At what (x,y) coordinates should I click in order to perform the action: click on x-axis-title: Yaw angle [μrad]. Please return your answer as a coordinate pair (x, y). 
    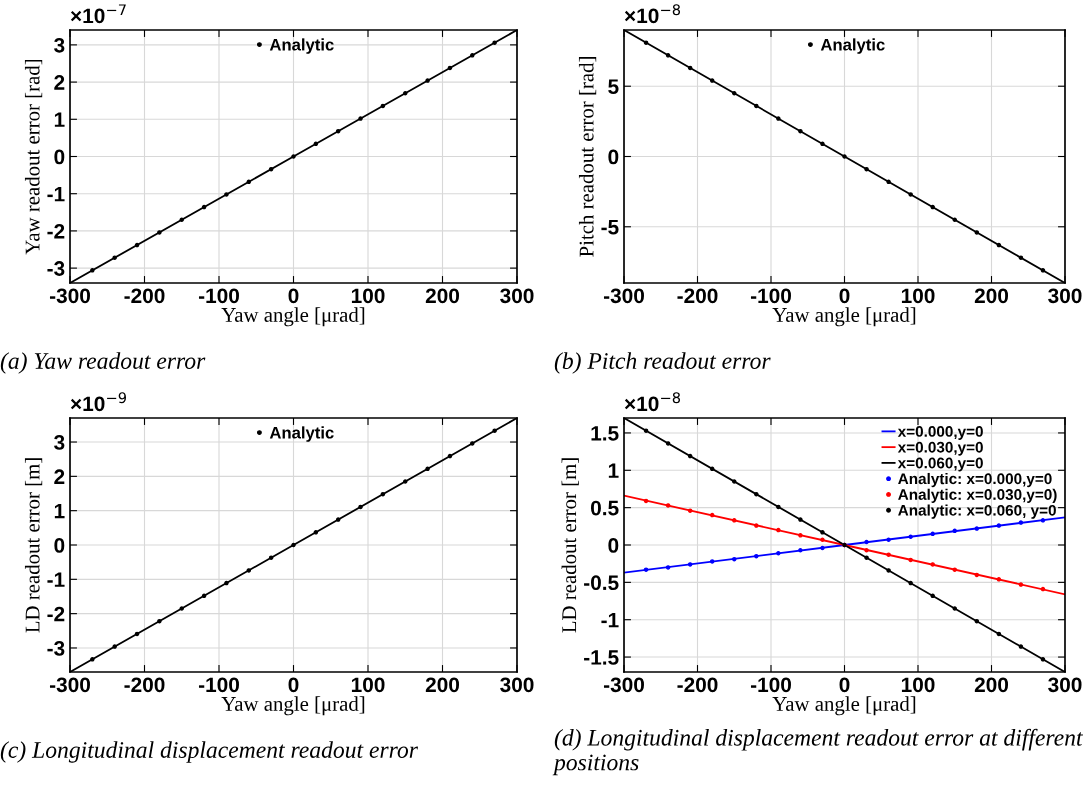
    Looking at the image, I should click on (844, 317).